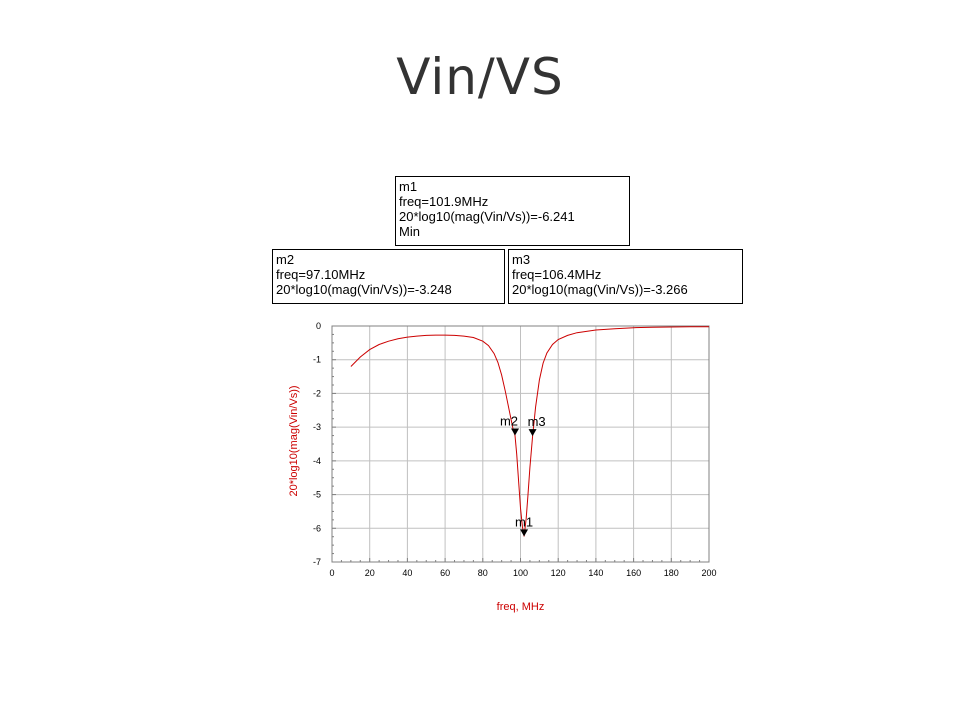 The width and height of the screenshot is (960, 720). Describe the element at coordinates (321, 274) in the screenshot. I see `marker-readout-freq: freq=97.10MHz` at that location.